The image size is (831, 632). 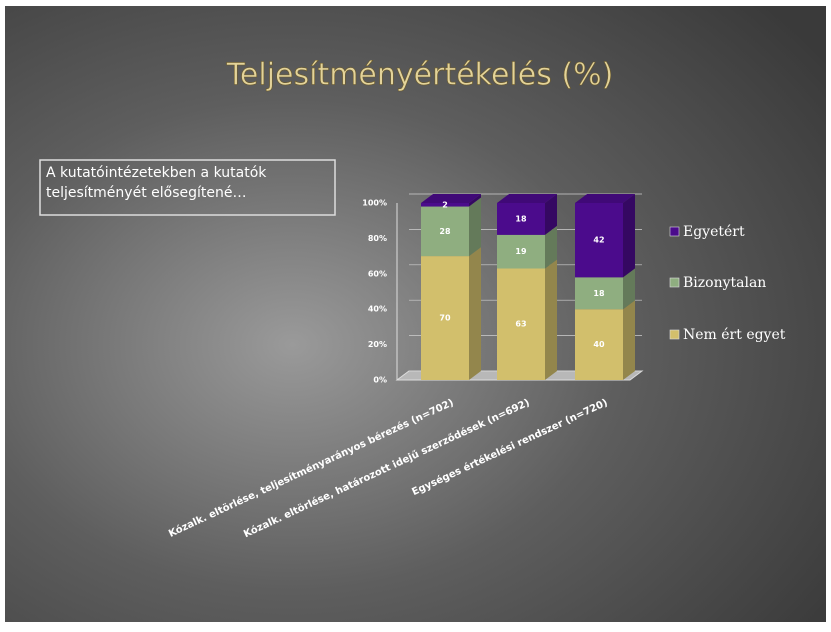 I want to click on data-label: 42, so click(x=598, y=240).